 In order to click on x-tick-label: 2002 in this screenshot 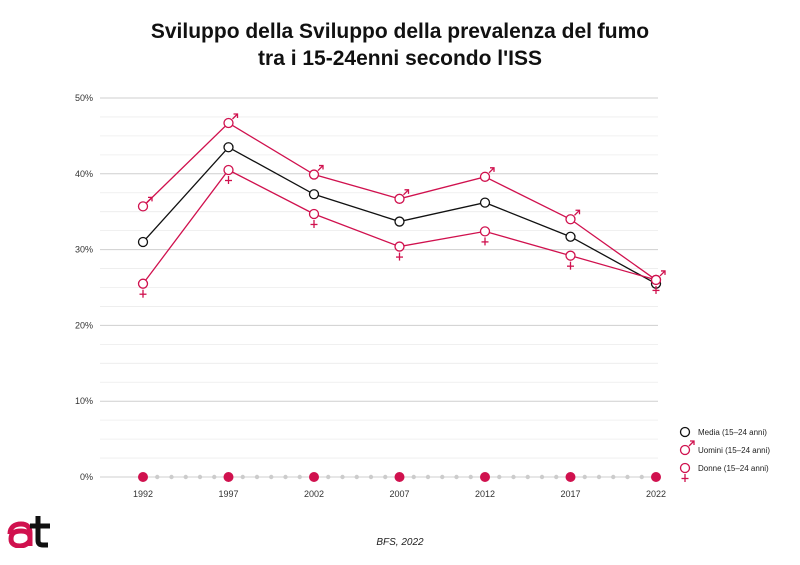, I will do `click(314, 494)`.